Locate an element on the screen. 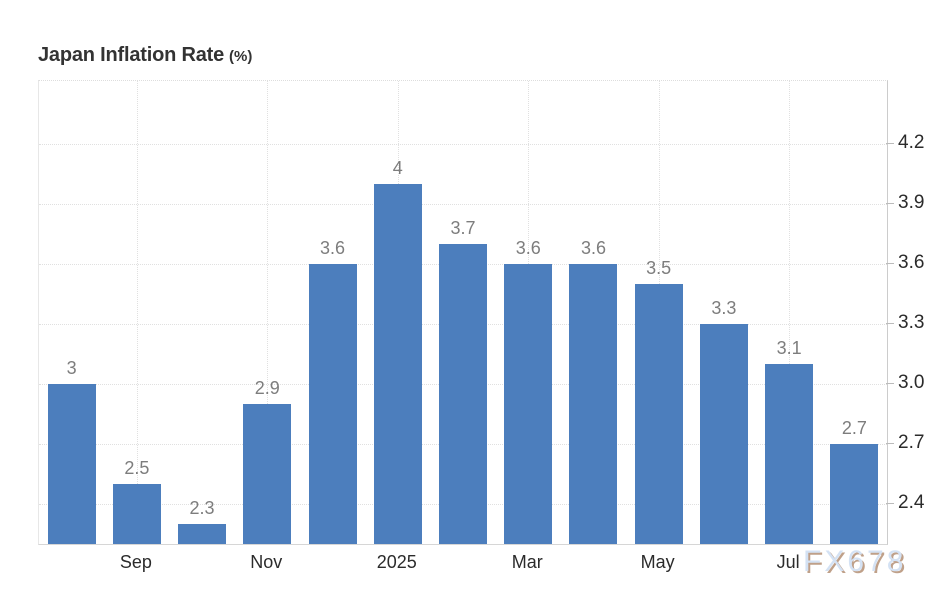  bar-value-label: 3 is located at coordinates (71, 368).